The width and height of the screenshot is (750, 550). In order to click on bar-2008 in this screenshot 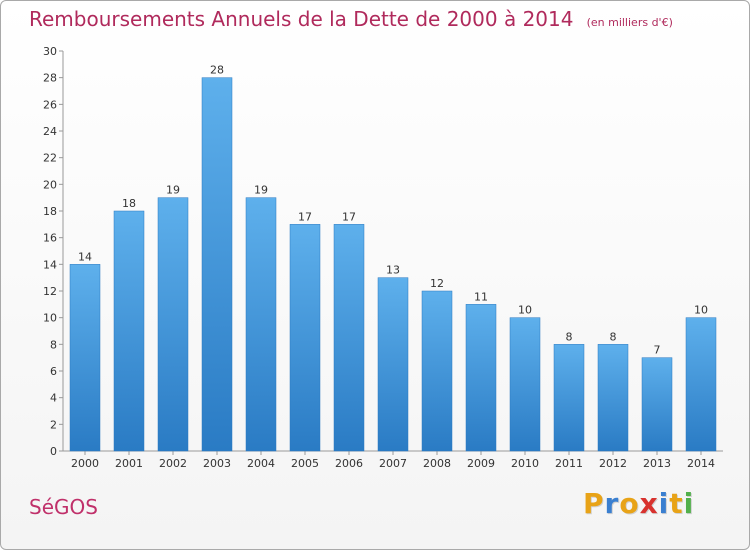, I will do `click(437, 371)`.